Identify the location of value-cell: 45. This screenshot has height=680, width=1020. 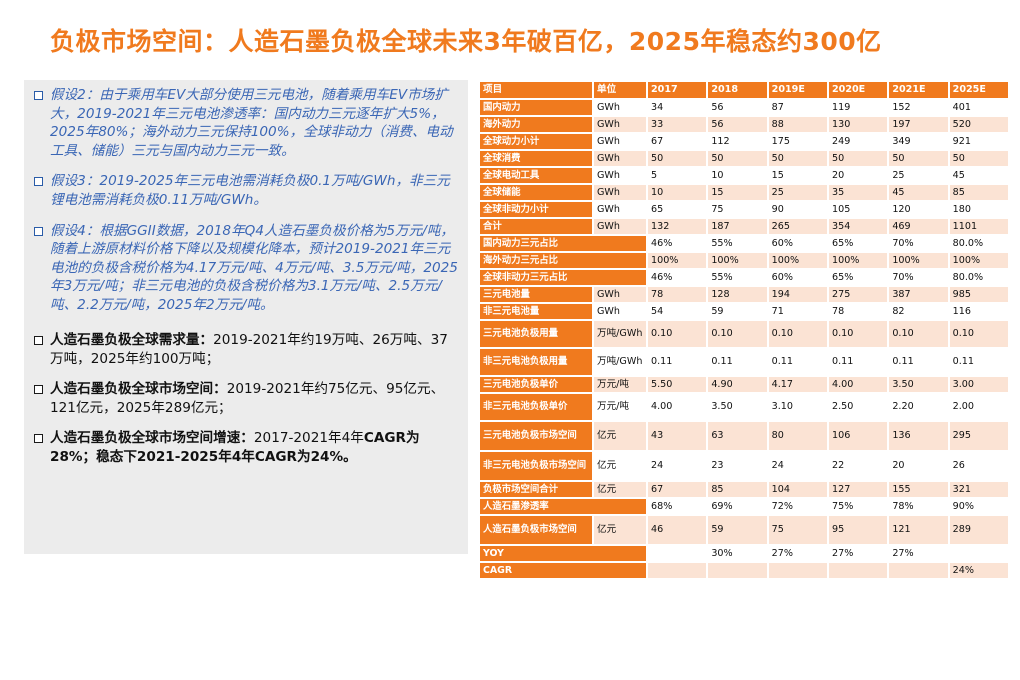
(978, 175).